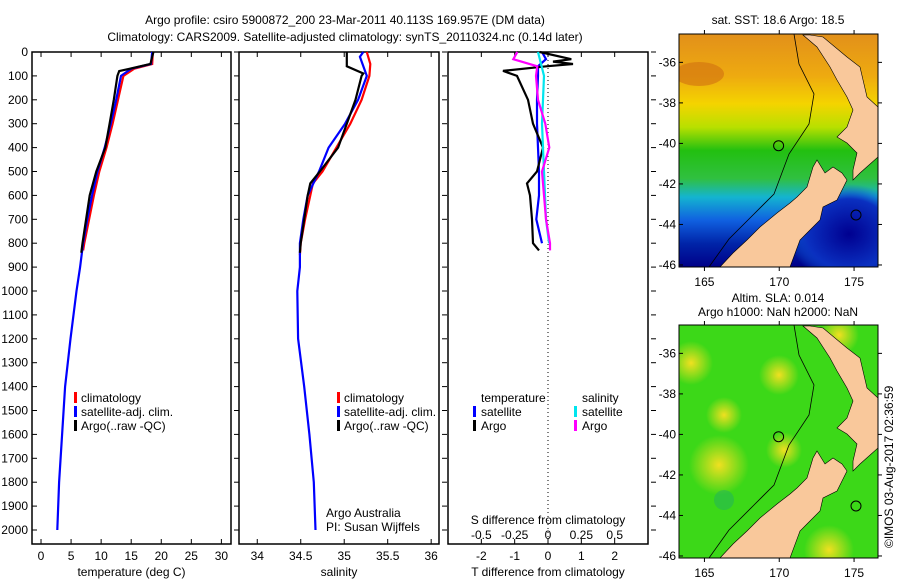 The width and height of the screenshot is (900, 580). I want to click on series-line-climatology, so click(118, 151).